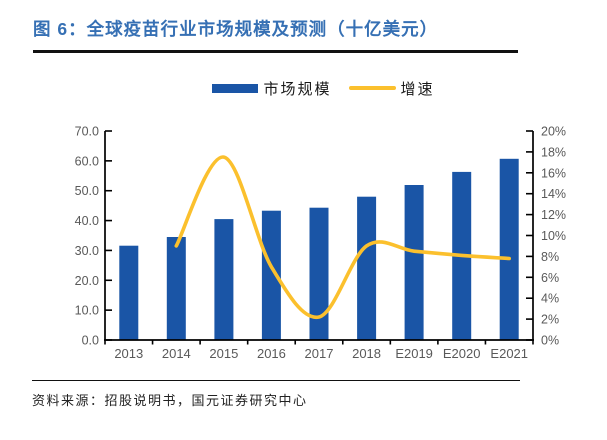 This screenshot has width=607, height=440. What do you see at coordinates (128, 353) in the screenshot?
I see `x-tick-label: 2013` at bounding box center [128, 353].